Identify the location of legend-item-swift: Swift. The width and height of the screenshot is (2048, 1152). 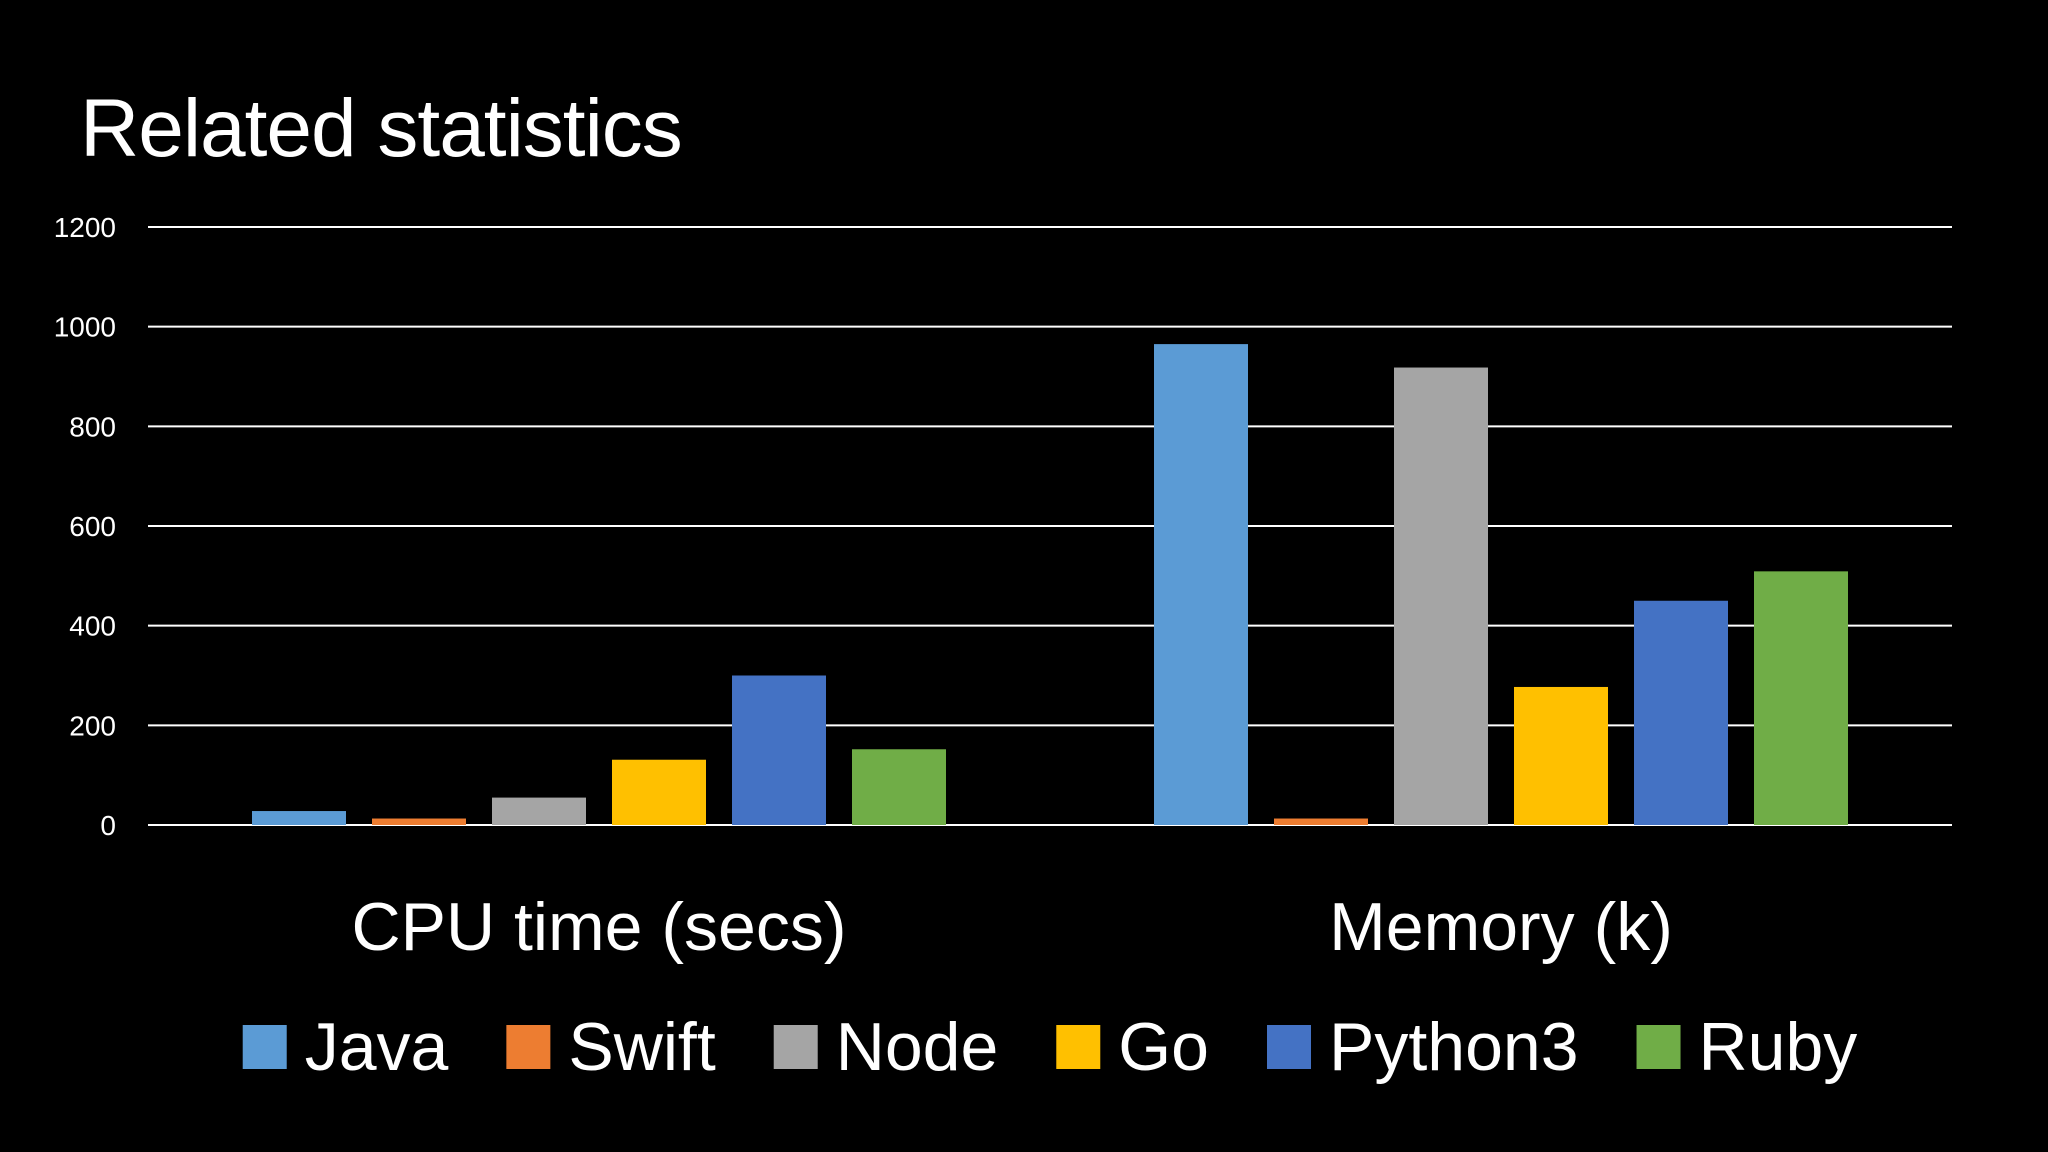
(611, 1047).